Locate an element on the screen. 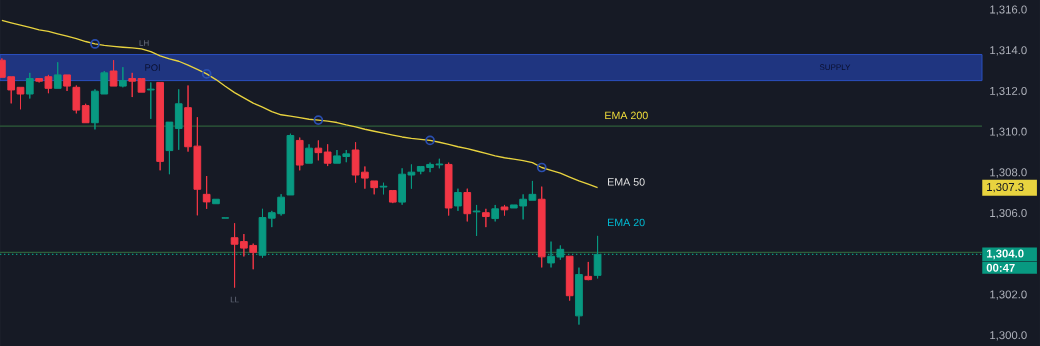 The width and height of the screenshot is (1040, 346). text: EMA 200 is located at coordinates (626, 115).